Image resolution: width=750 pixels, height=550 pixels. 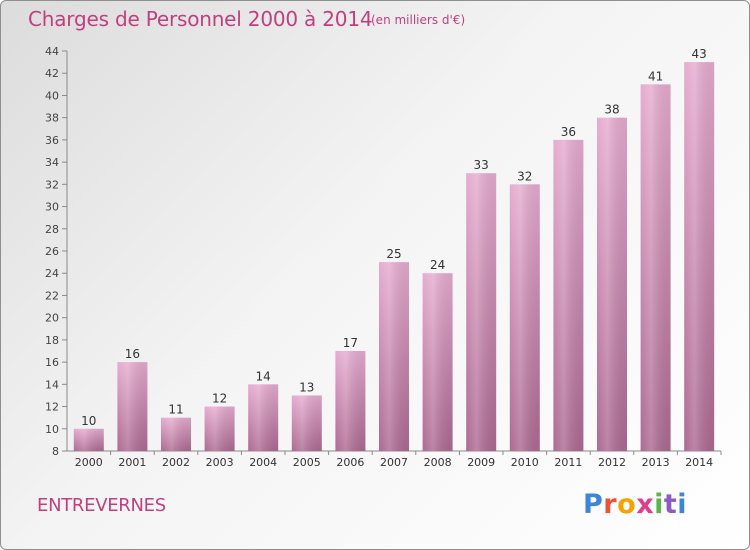 What do you see at coordinates (524, 176) in the screenshot?
I see `bar-value-label: 32` at bounding box center [524, 176].